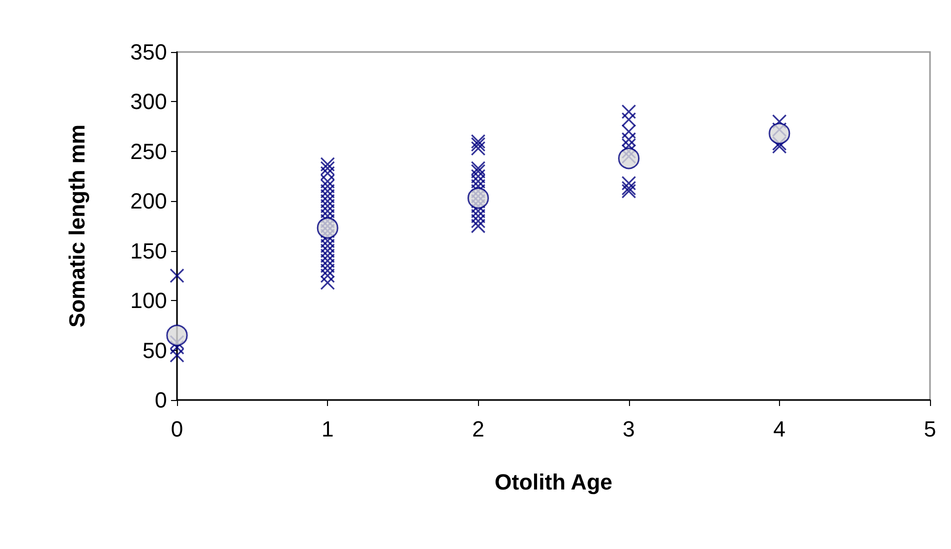 The height and width of the screenshot is (549, 951). Describe the element at coordinates (148, 301) in the screenshot. I see `y-tick-label: 100` at that location.